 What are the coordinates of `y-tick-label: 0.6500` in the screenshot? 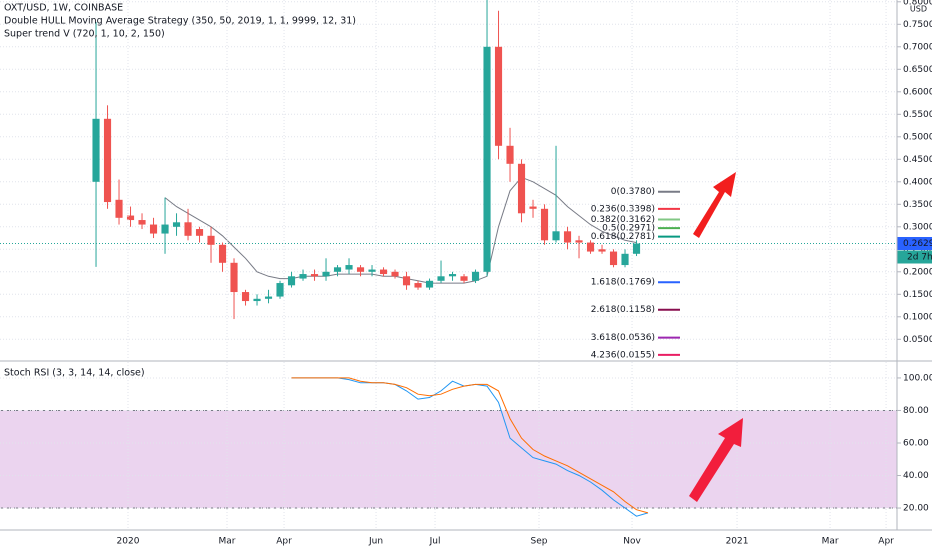 It's located at (917, 70).